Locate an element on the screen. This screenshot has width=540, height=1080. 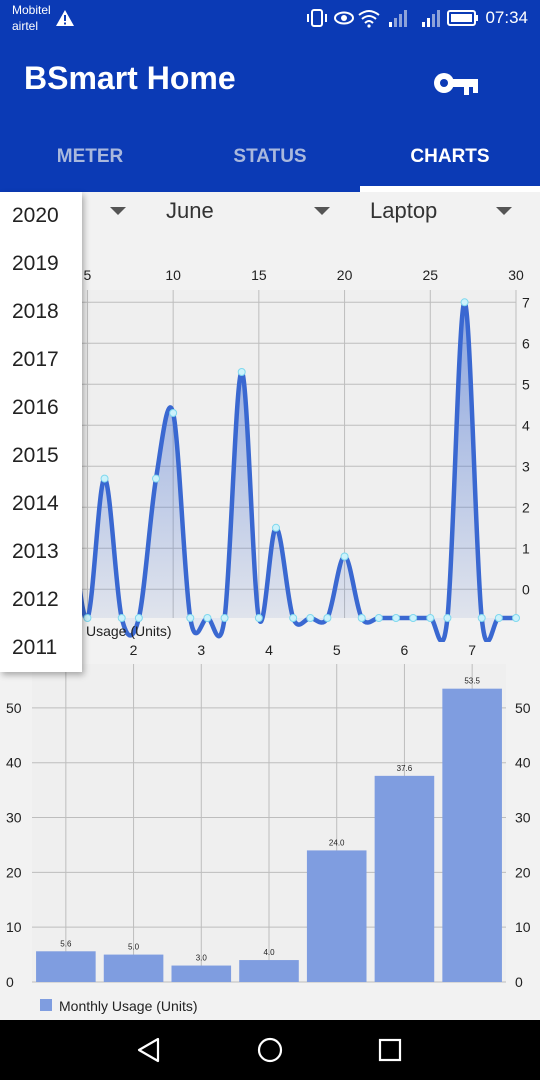
device-select: Laptop is located at coordinates (404, 210).